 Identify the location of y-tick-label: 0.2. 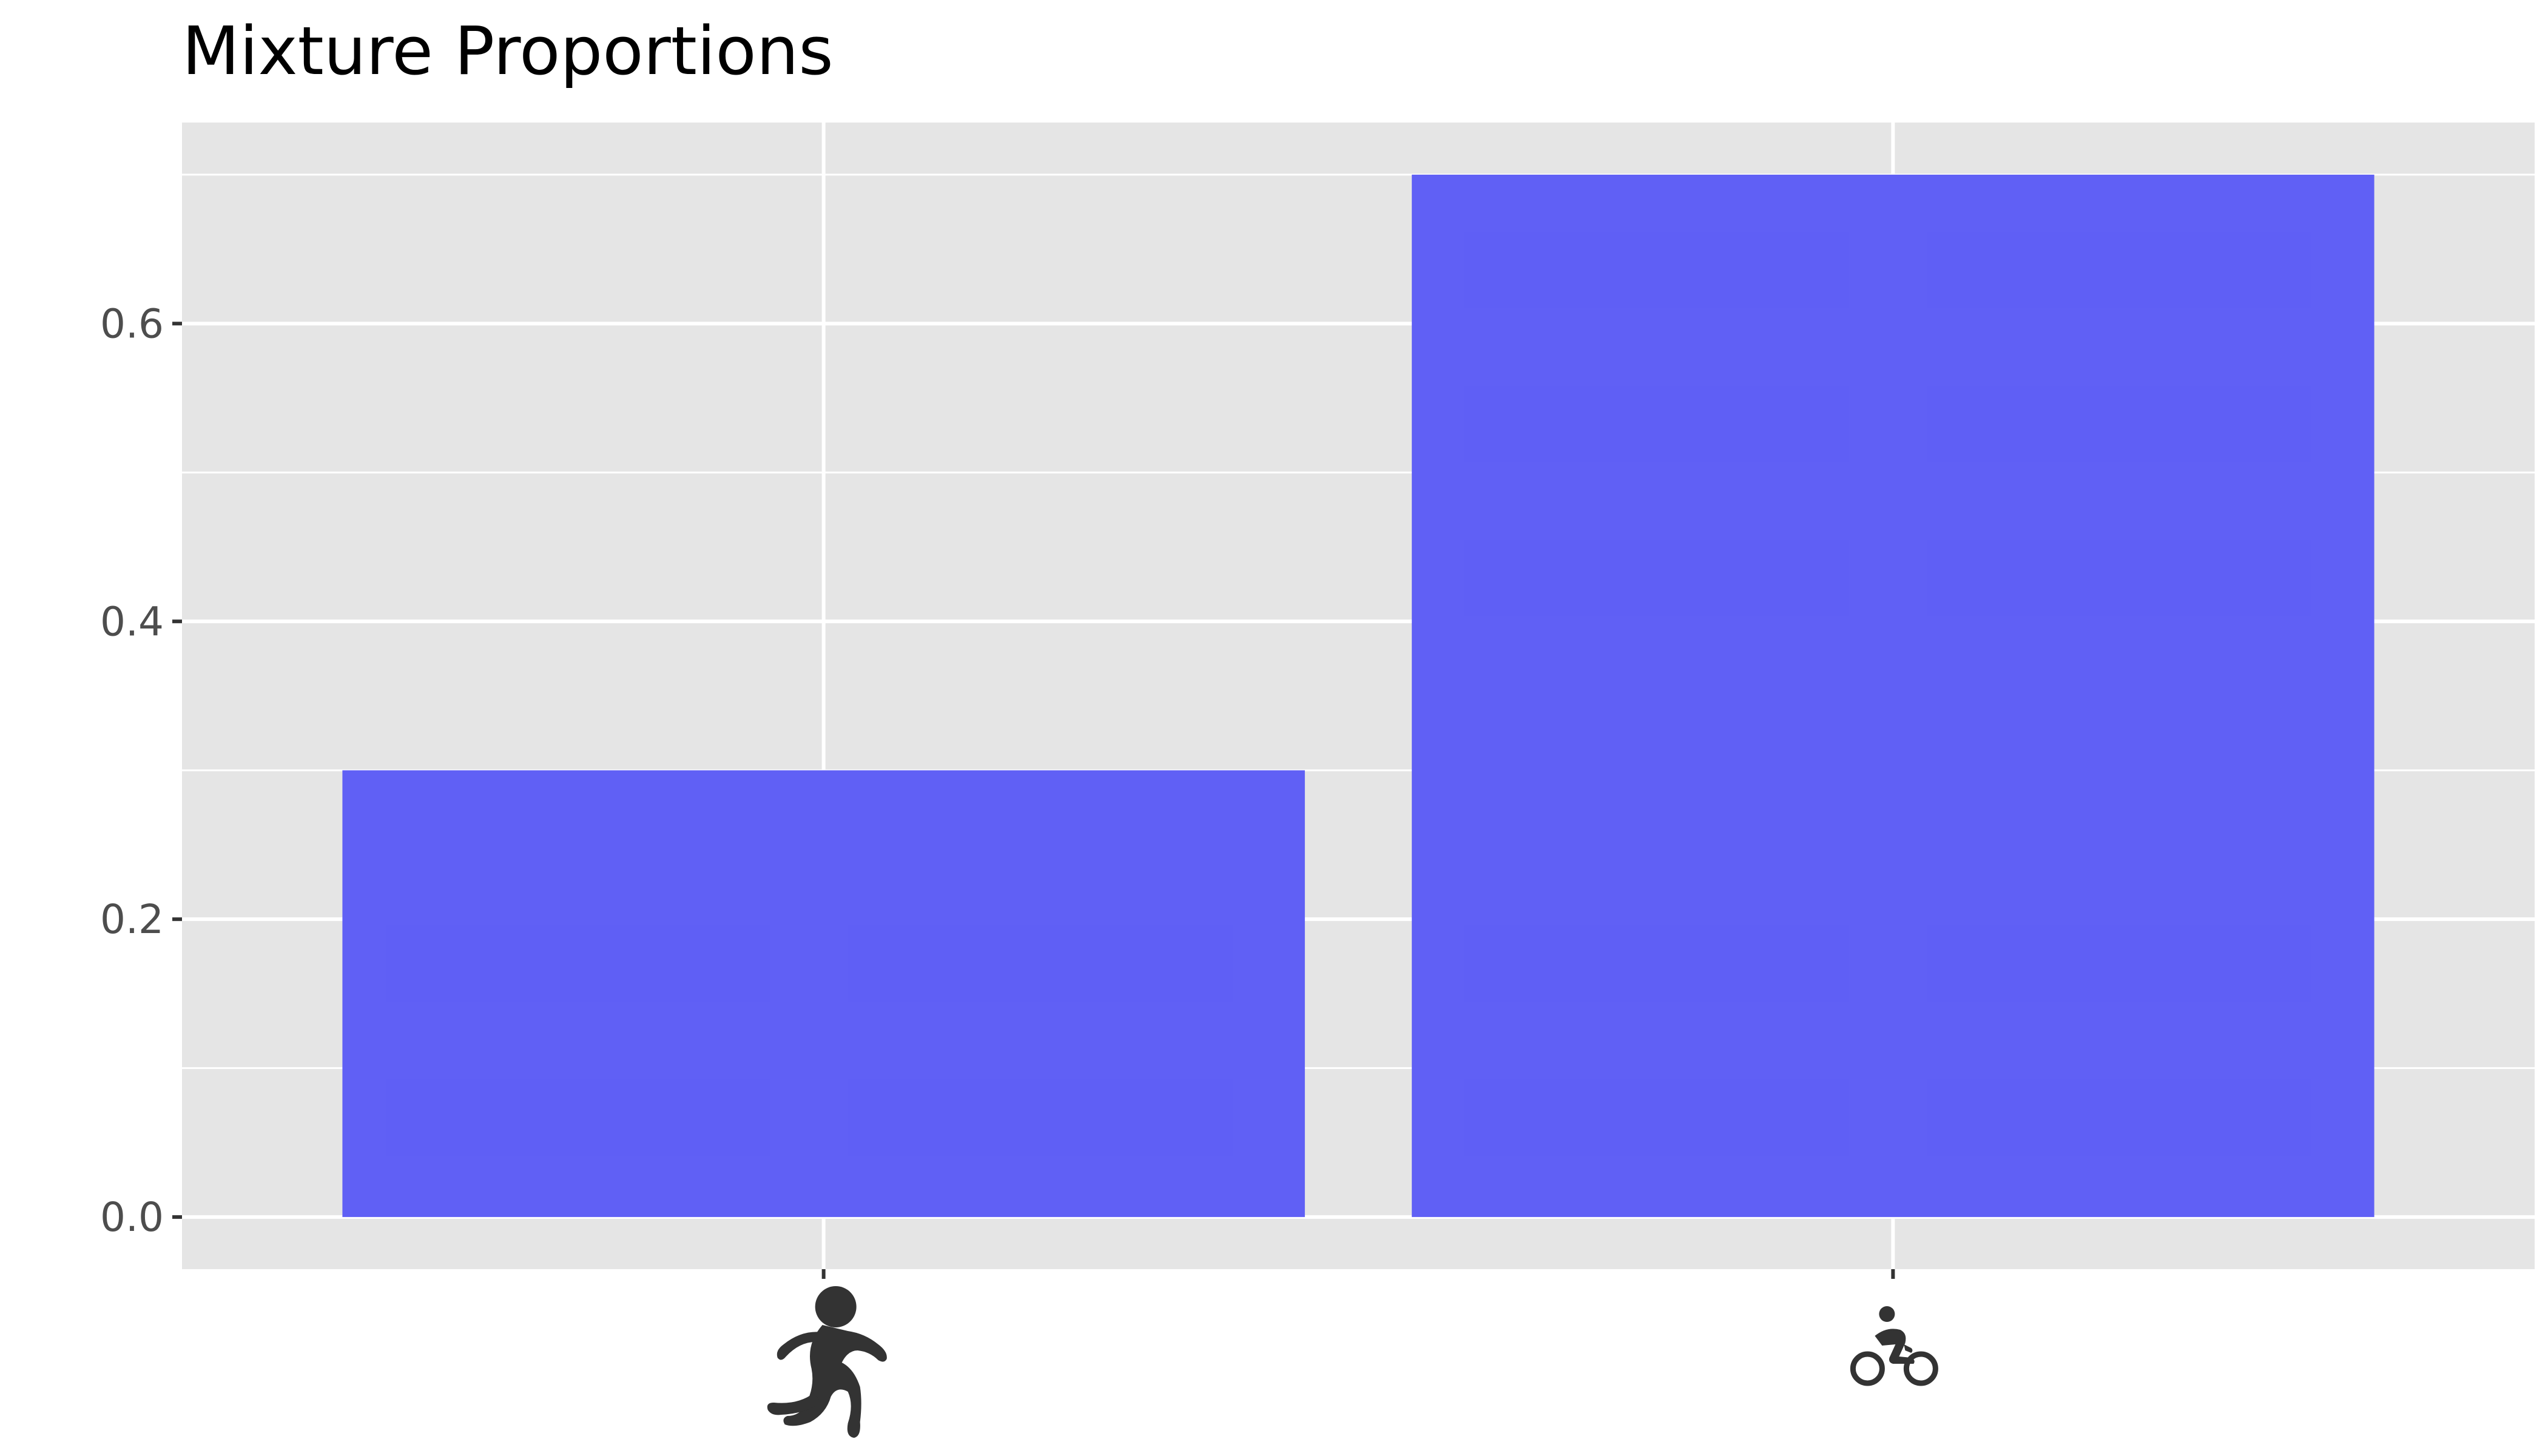
(132, 919).